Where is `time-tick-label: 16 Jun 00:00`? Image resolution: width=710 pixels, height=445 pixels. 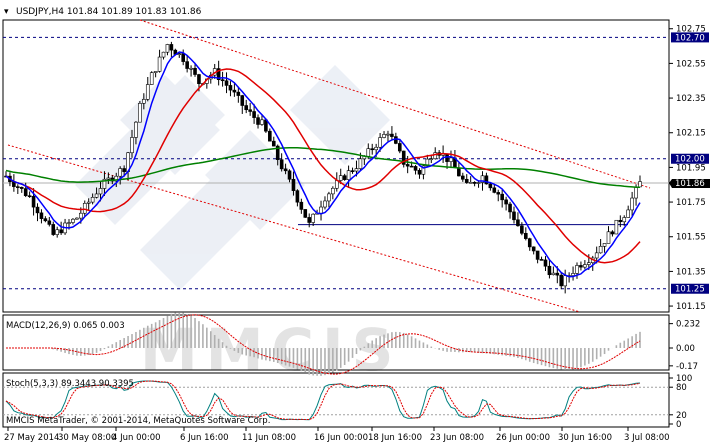 time-tick-label: 16 Jun 00:00 is located at coordinates (341, 438).